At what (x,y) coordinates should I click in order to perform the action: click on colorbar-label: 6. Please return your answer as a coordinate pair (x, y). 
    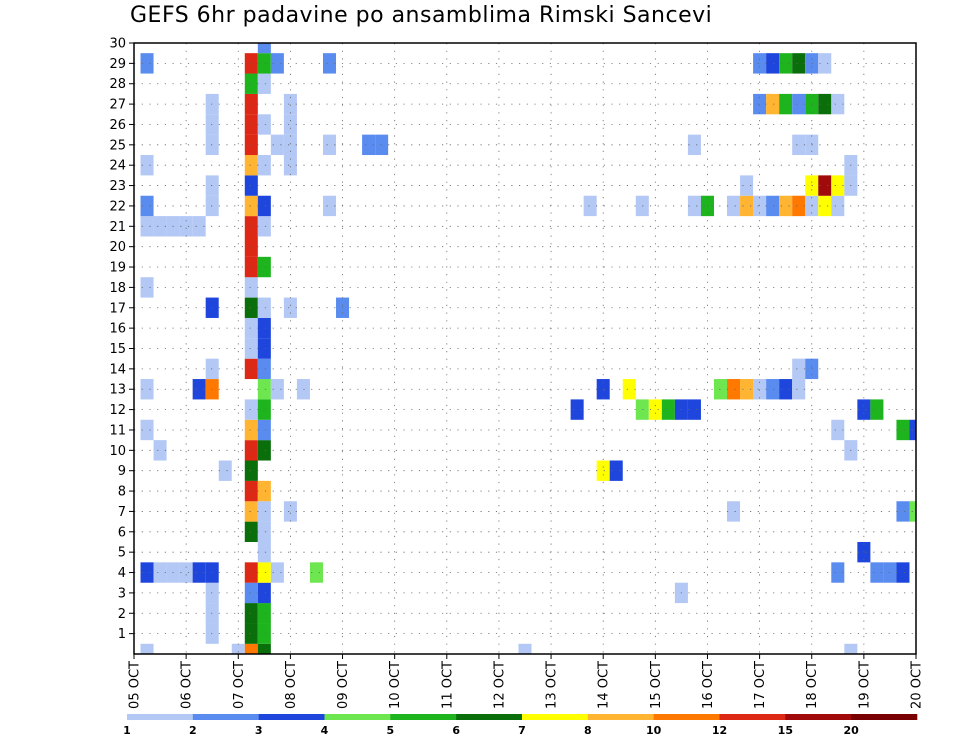
    Looking at the image, I should click on (456, 730).